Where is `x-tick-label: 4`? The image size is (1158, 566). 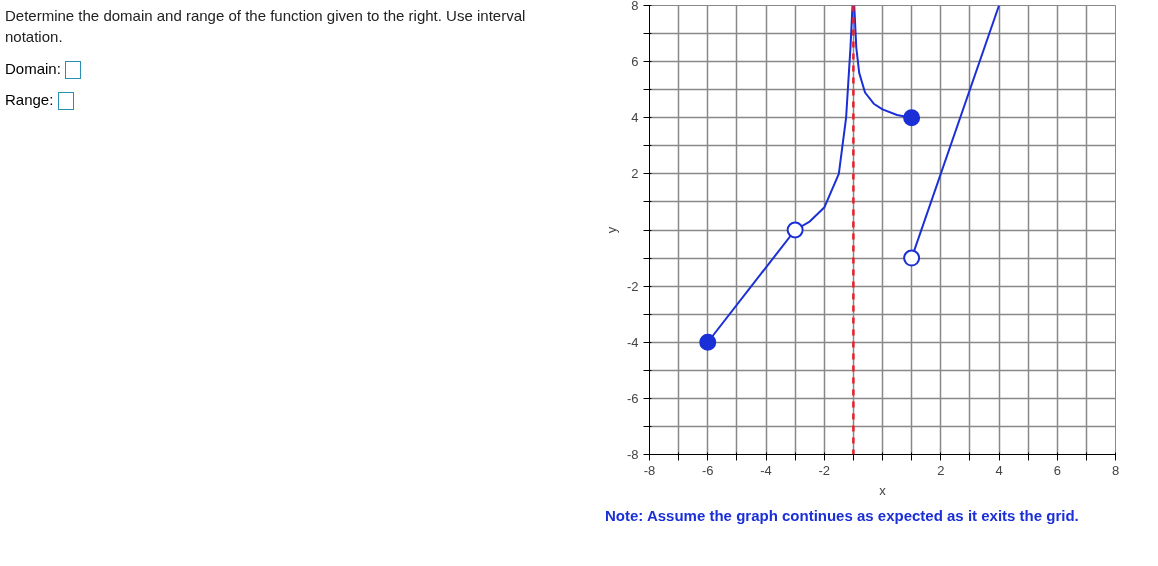 x-tick-label: 4 is located at coordinates (999, 470).